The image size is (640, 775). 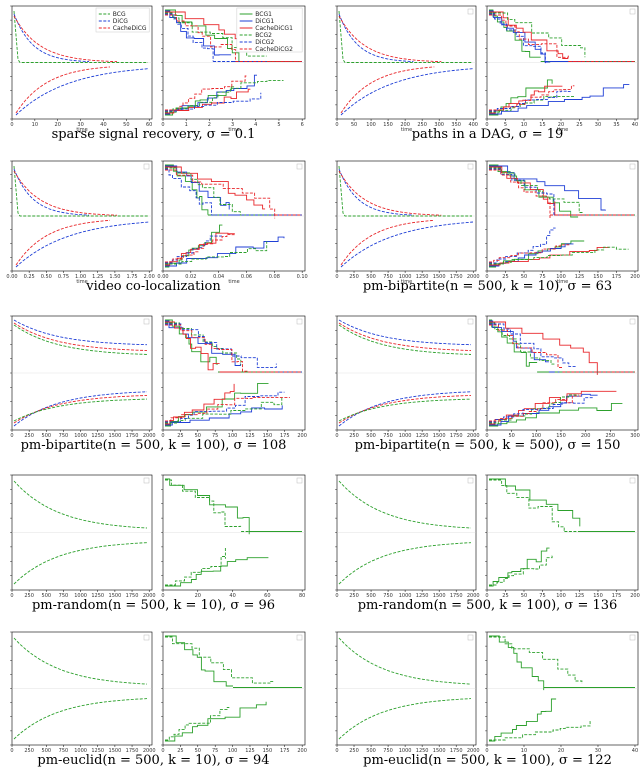 I want to click on x-tick-label: 60, so click(x=267, y=596).